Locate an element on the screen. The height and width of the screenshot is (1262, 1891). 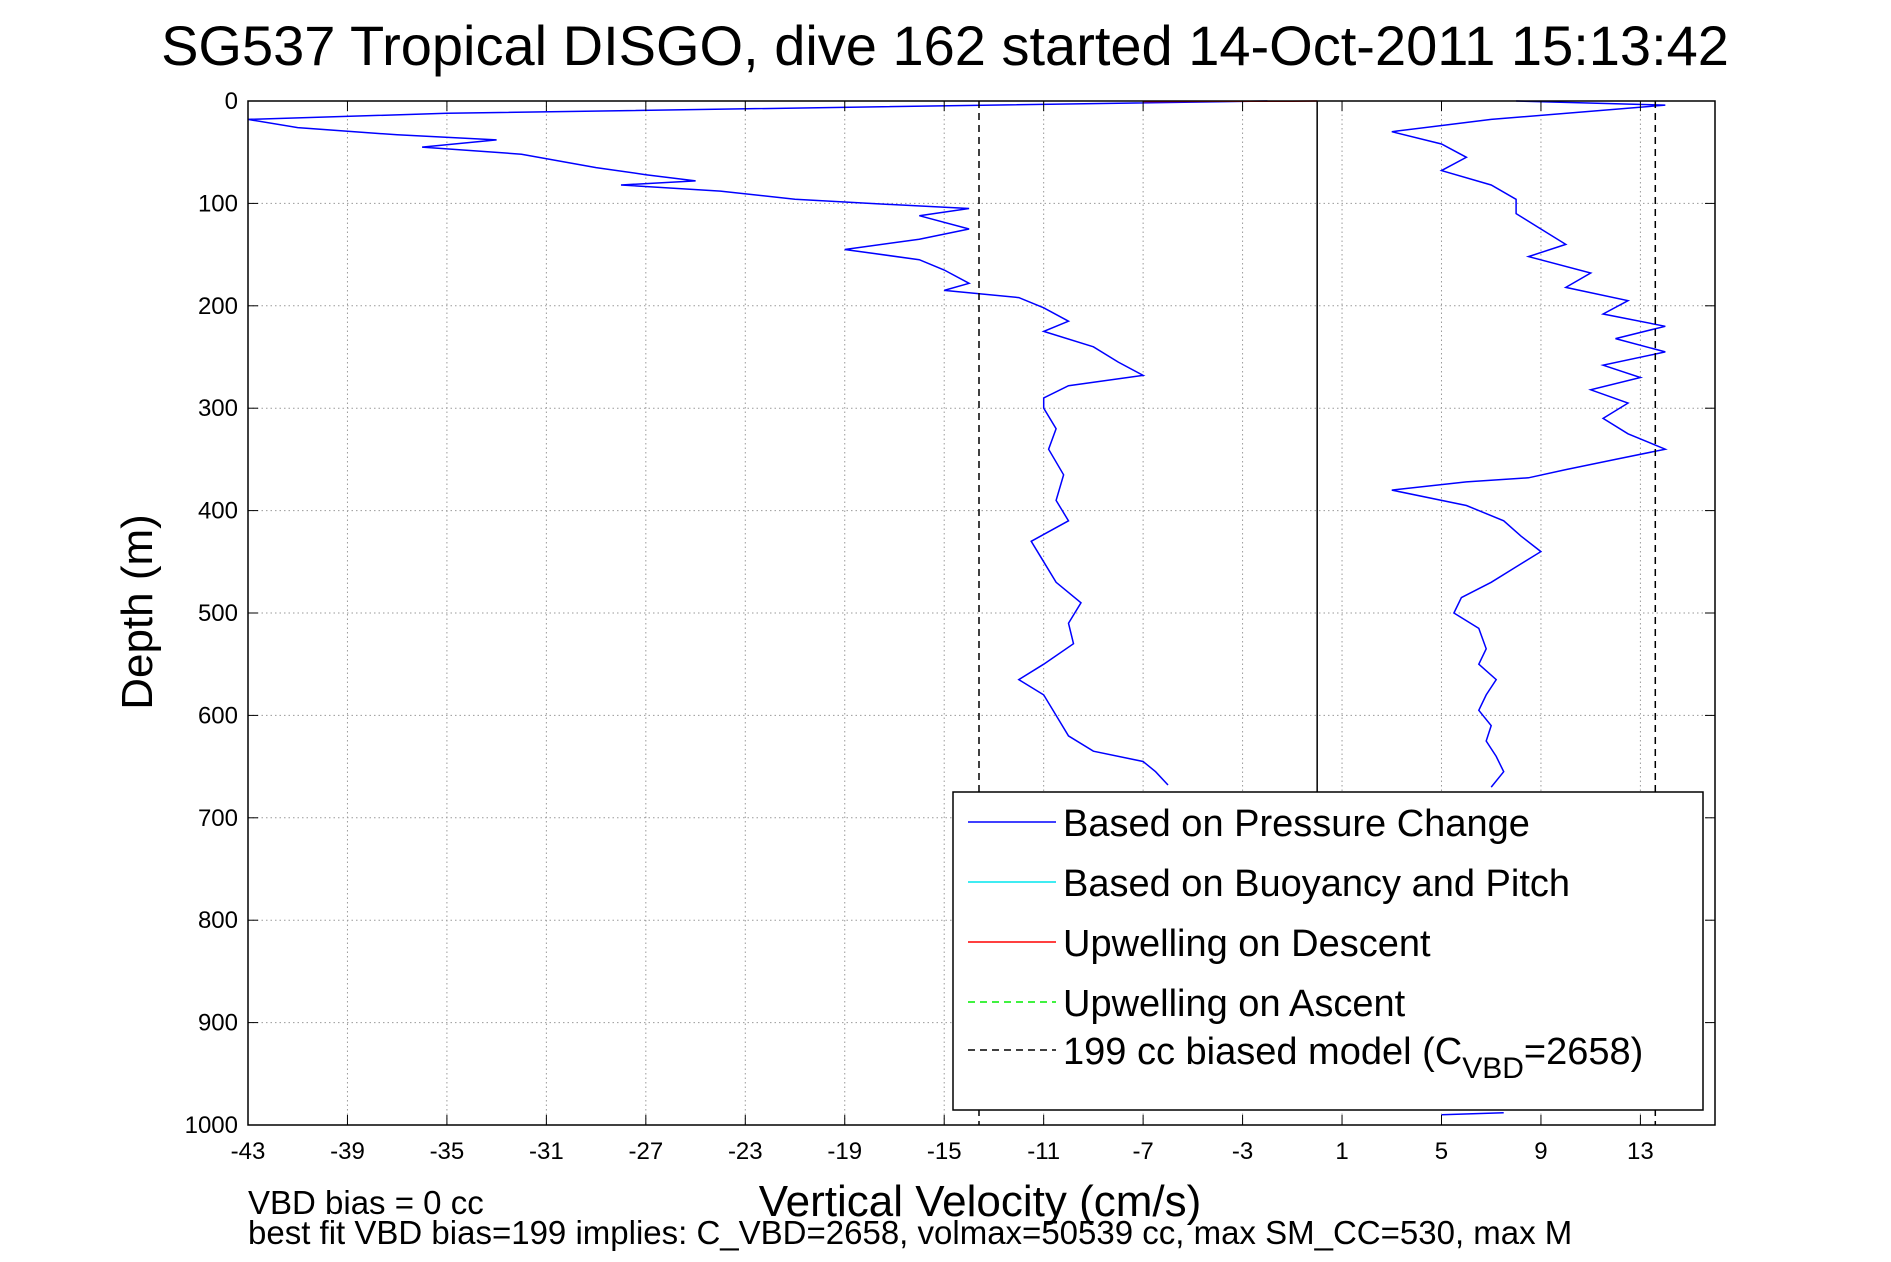
x-tick-label: -7 is located at coordinates (1142, 1151).